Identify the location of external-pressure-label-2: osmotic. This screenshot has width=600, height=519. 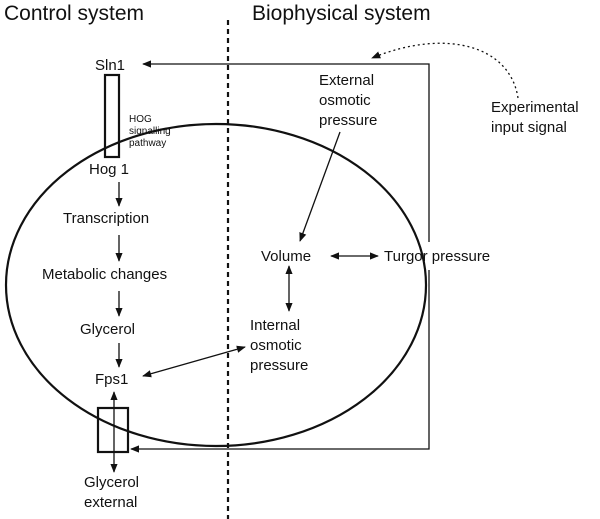
(345, 100).